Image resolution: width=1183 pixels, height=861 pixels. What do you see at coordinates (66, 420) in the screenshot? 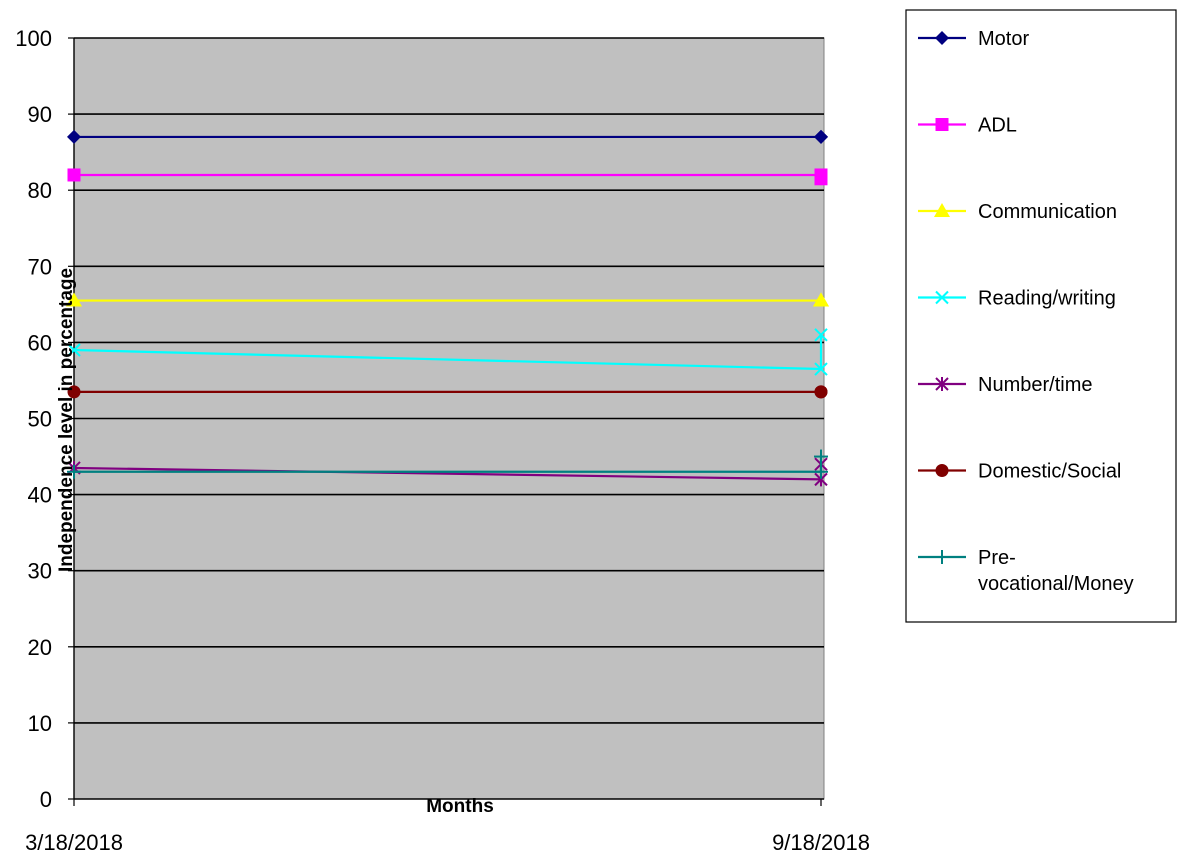
I see `y-axis-title: Independence level in percentage` at bounding box center [66, 420].